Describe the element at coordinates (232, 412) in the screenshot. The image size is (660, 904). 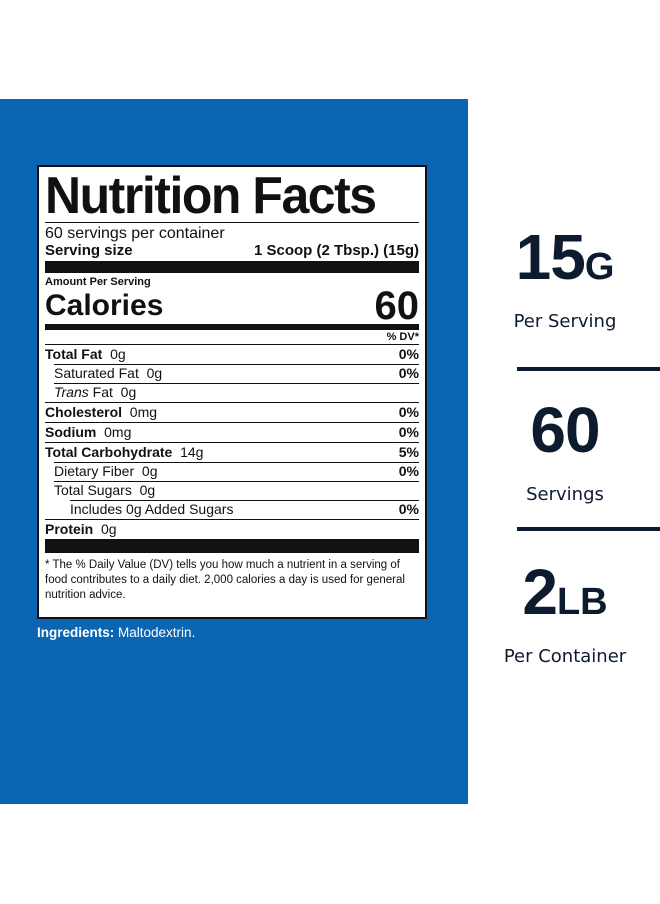
I see `nutrient-row-cholesterol: Cholesterol 0mg 0%` at that location.